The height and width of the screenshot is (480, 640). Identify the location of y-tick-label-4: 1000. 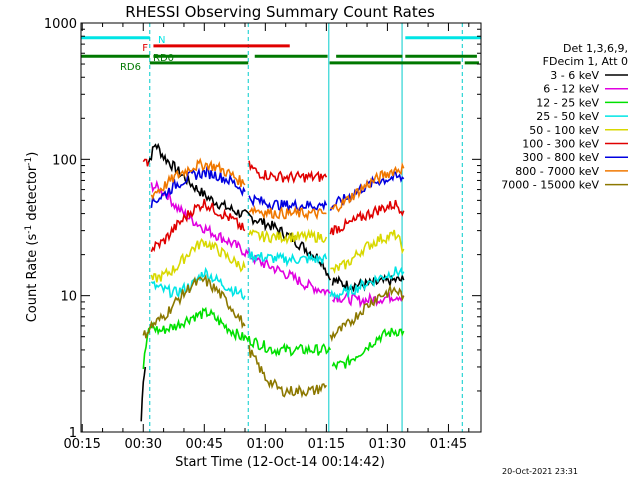
(60, 24).